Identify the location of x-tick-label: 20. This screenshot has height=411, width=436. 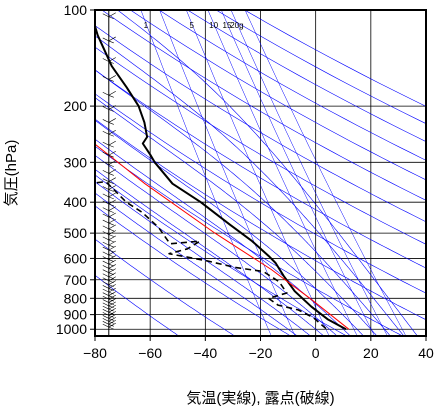
(371, 353).